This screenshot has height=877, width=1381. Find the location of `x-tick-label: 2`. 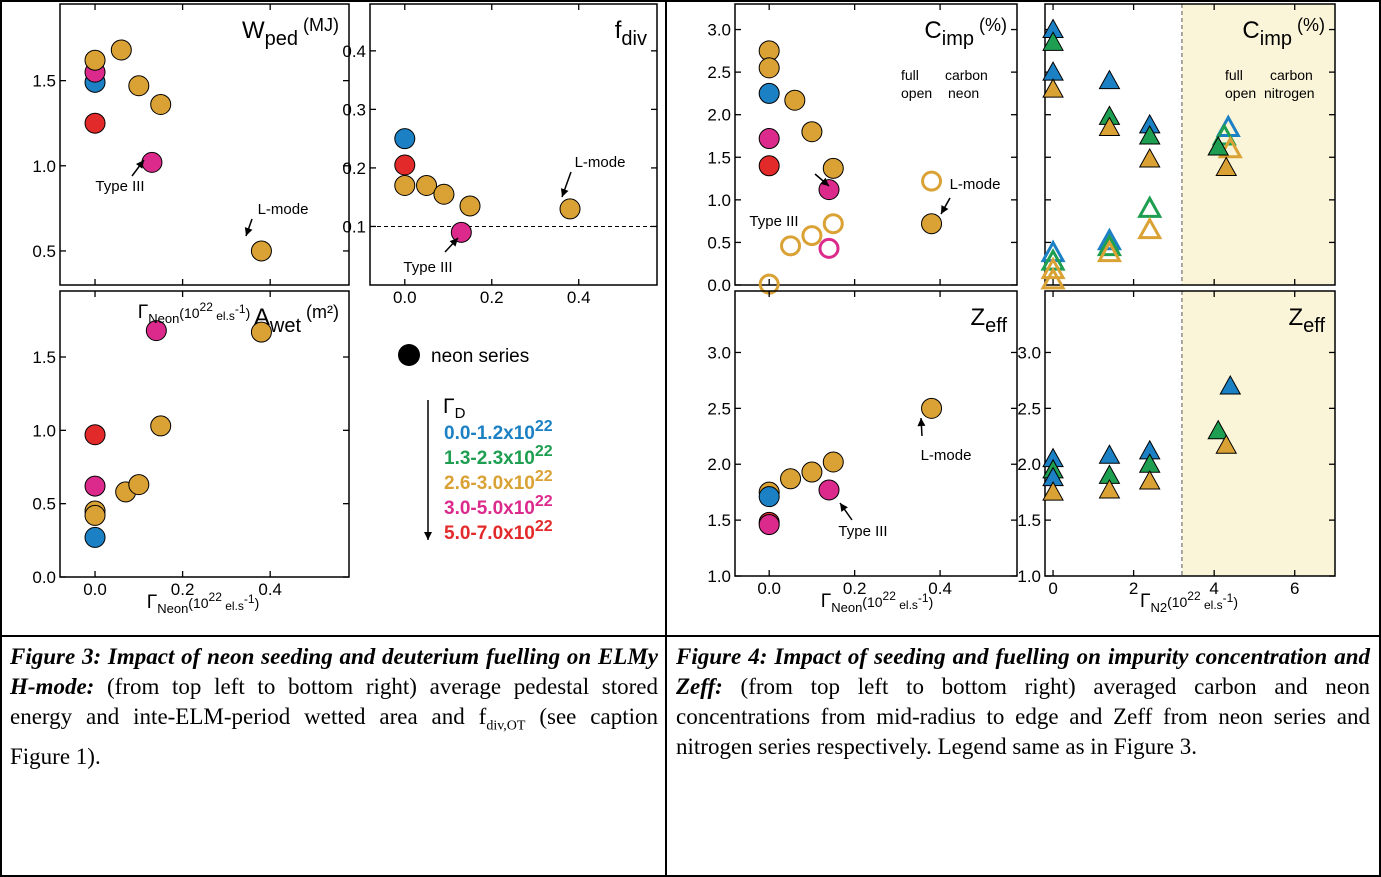

x-tick-label: 2 is located at coordinates (1133, 588).